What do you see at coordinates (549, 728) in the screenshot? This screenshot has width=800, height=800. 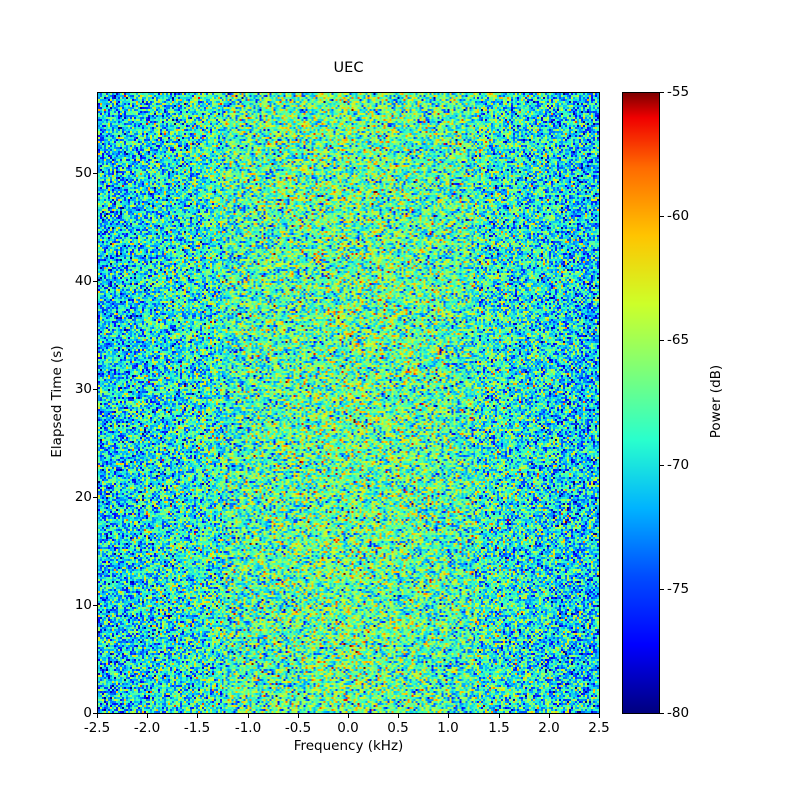 I see `x-tick-label: 2.0` at bounding box center [549, 728].